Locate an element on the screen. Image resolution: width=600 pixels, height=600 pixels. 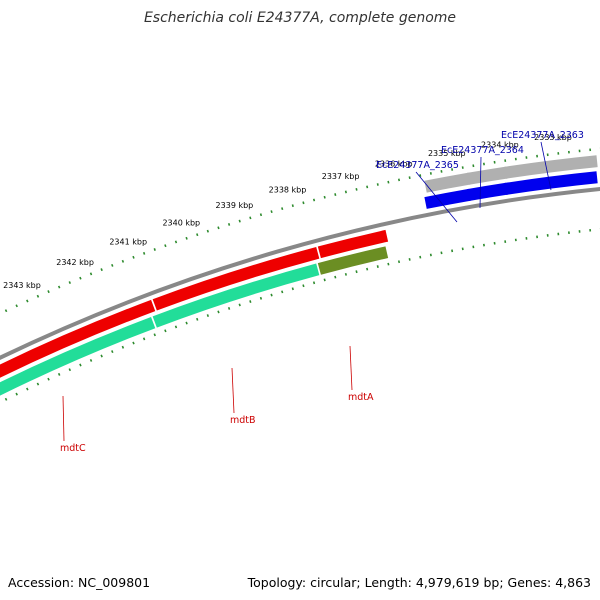
gene-label: EcE24377A_2365 is located at coordinates (417, 165).